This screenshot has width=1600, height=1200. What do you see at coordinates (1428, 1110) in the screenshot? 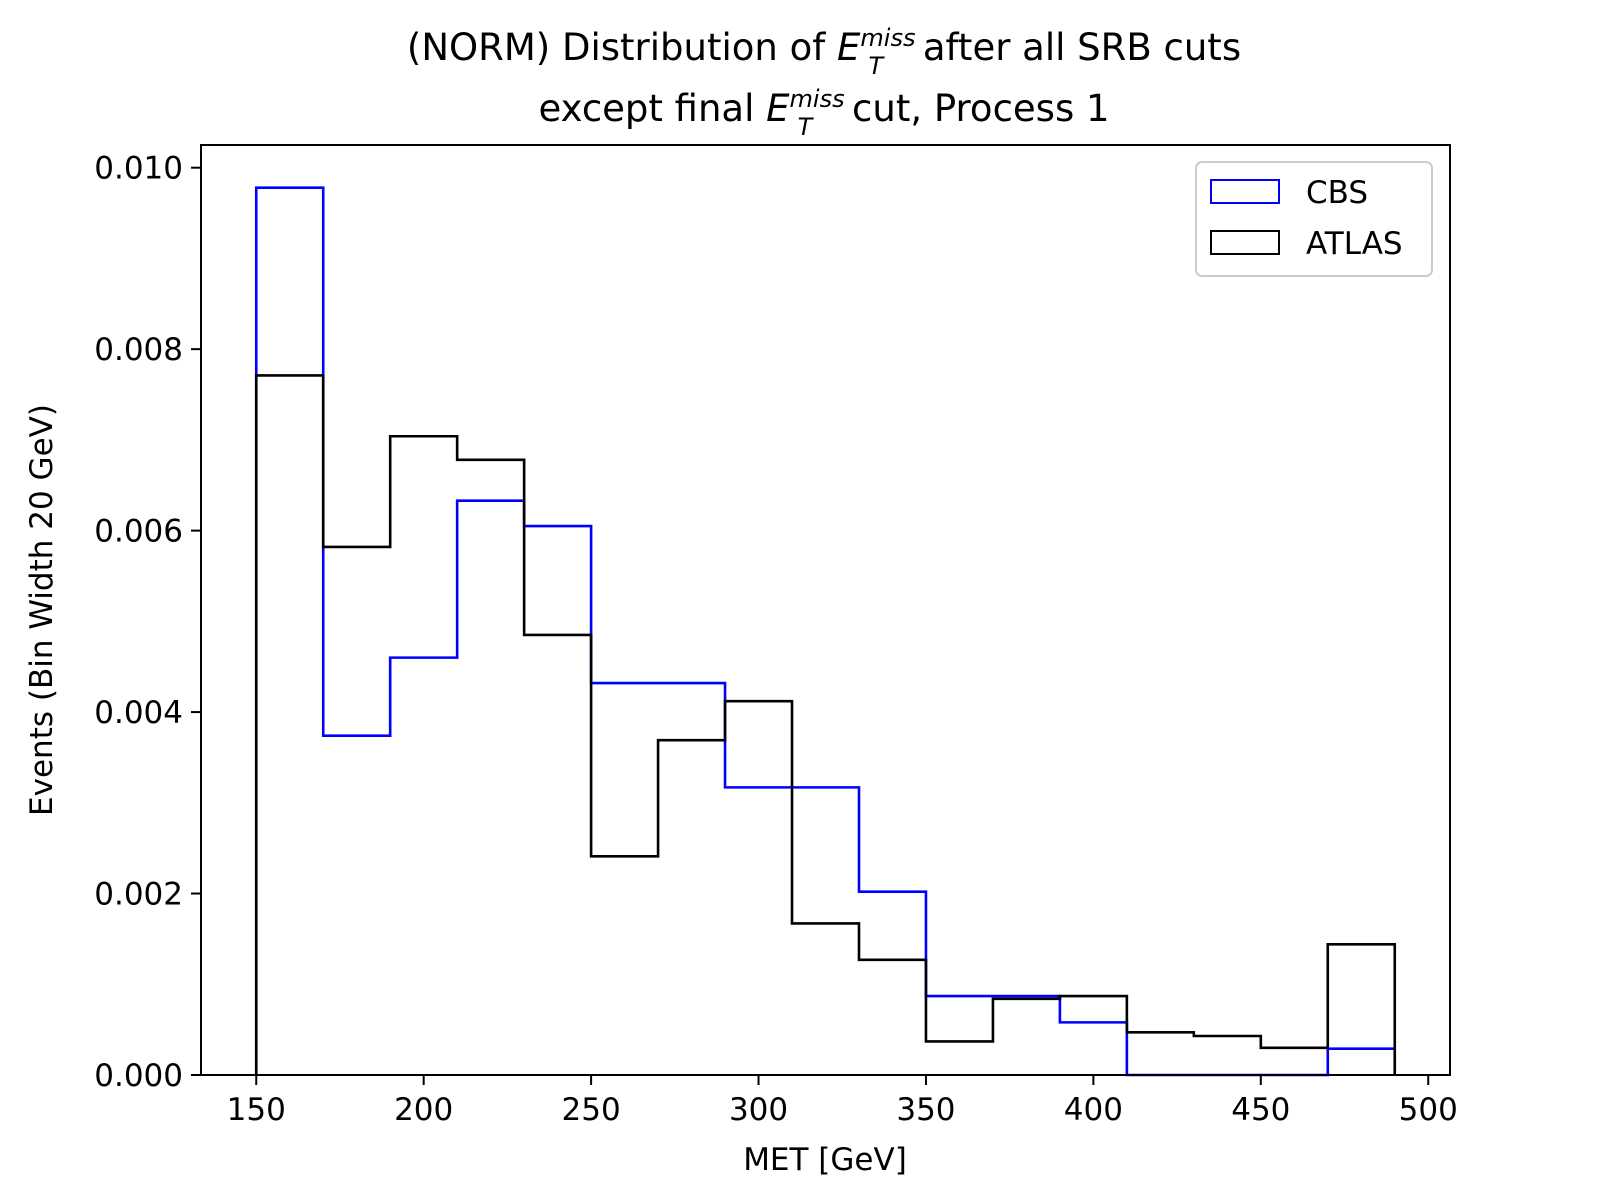
I see `x-tick-label: 500` at bounding box center [1428, 1110].